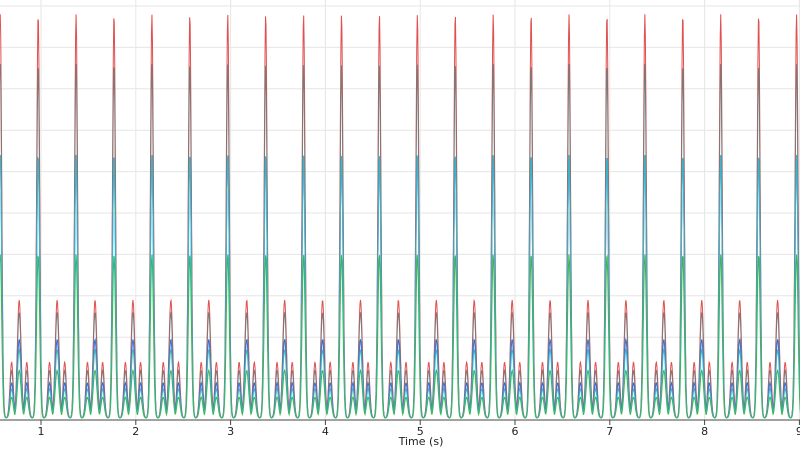 Image resolution: width=800 pixels, height=450 pixels. What do you see at coordinates (421, 441) in the screenshot?
I see `x-axis-title: Time (s)` at bounding box center [421, 441].